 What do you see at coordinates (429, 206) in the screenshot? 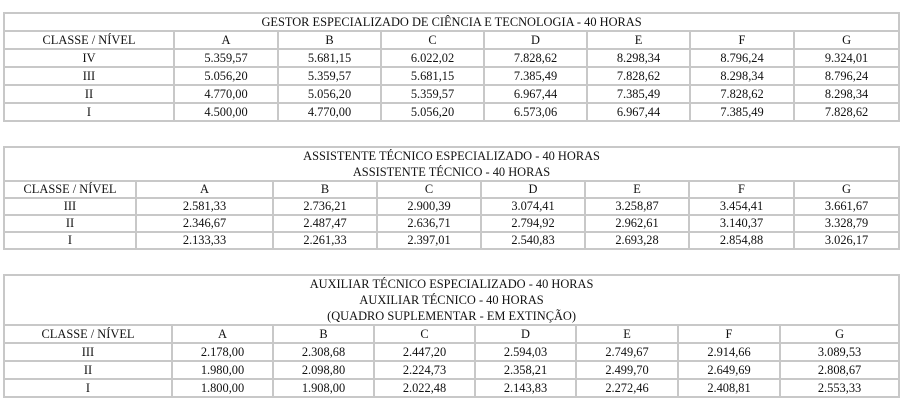
I see `value-cell: 2.900,39` at bounding box center [429, 206].